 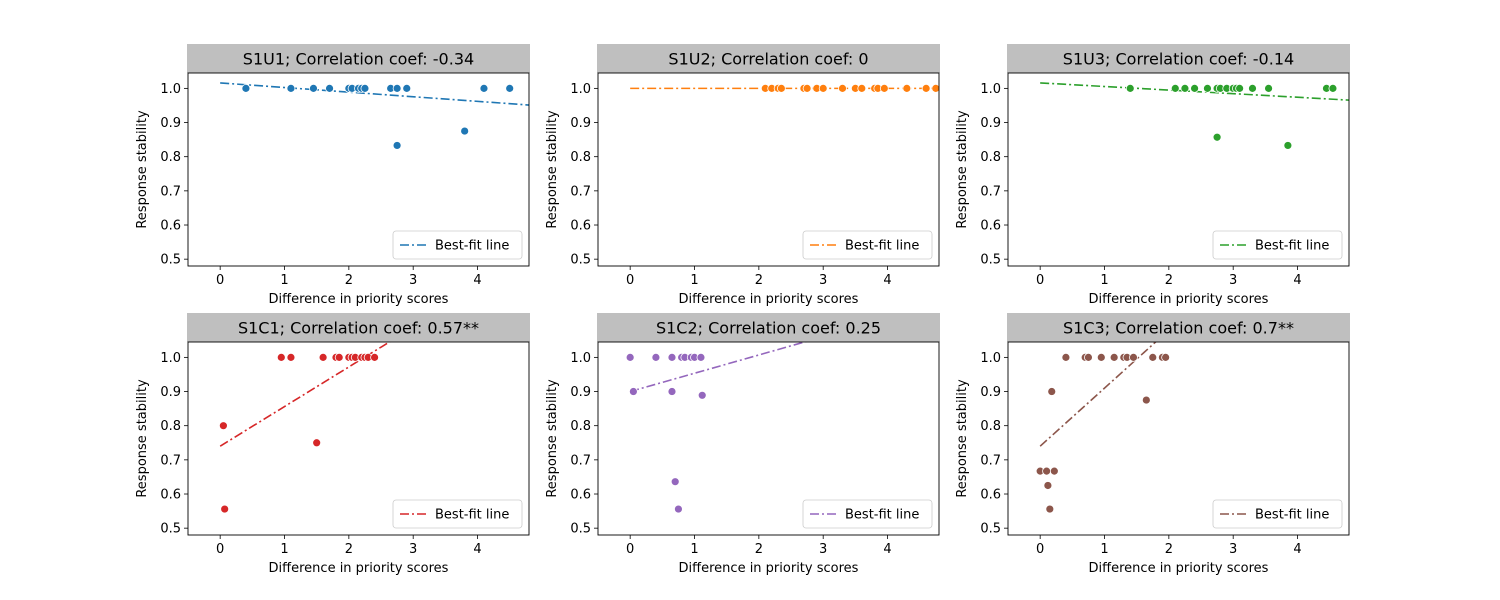 I want to click on panel-title: S1U2; Correlation coef: 0, so click(x=768, y=59).